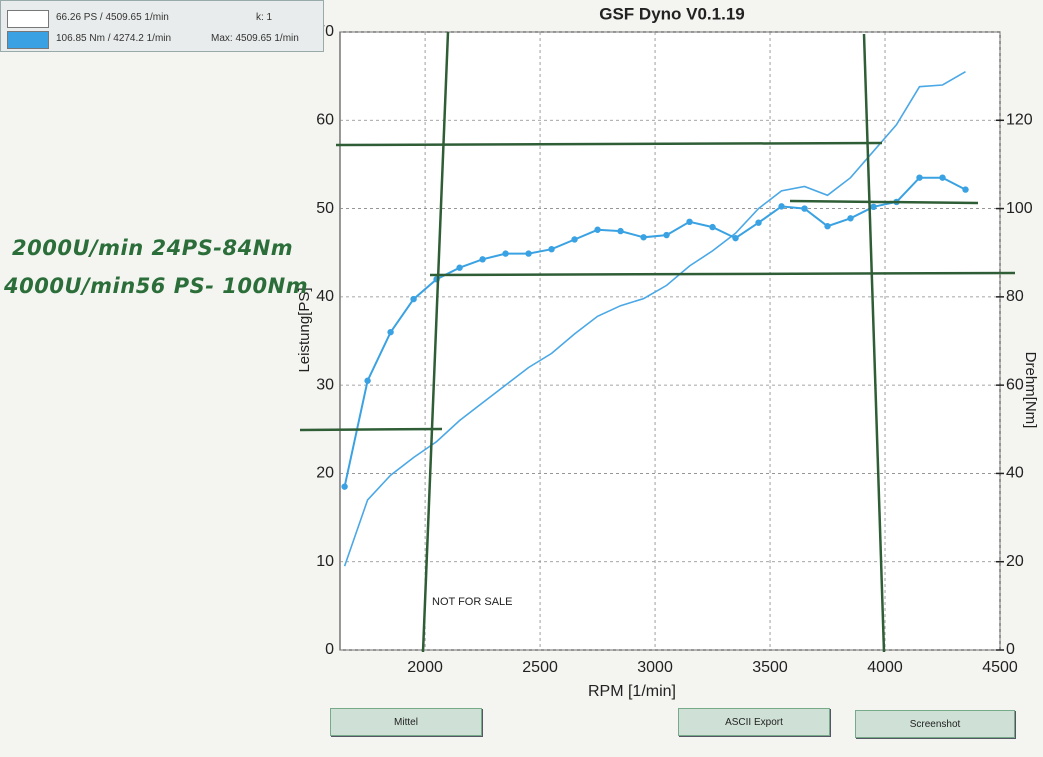 The width and height of the screenshot is (1043, 757). What do you see at coordinates (153, 248) in the screenshot?
I see `handwritten-note: 2000U/min 24PS-84Nm` at bounding box center [153, 248].